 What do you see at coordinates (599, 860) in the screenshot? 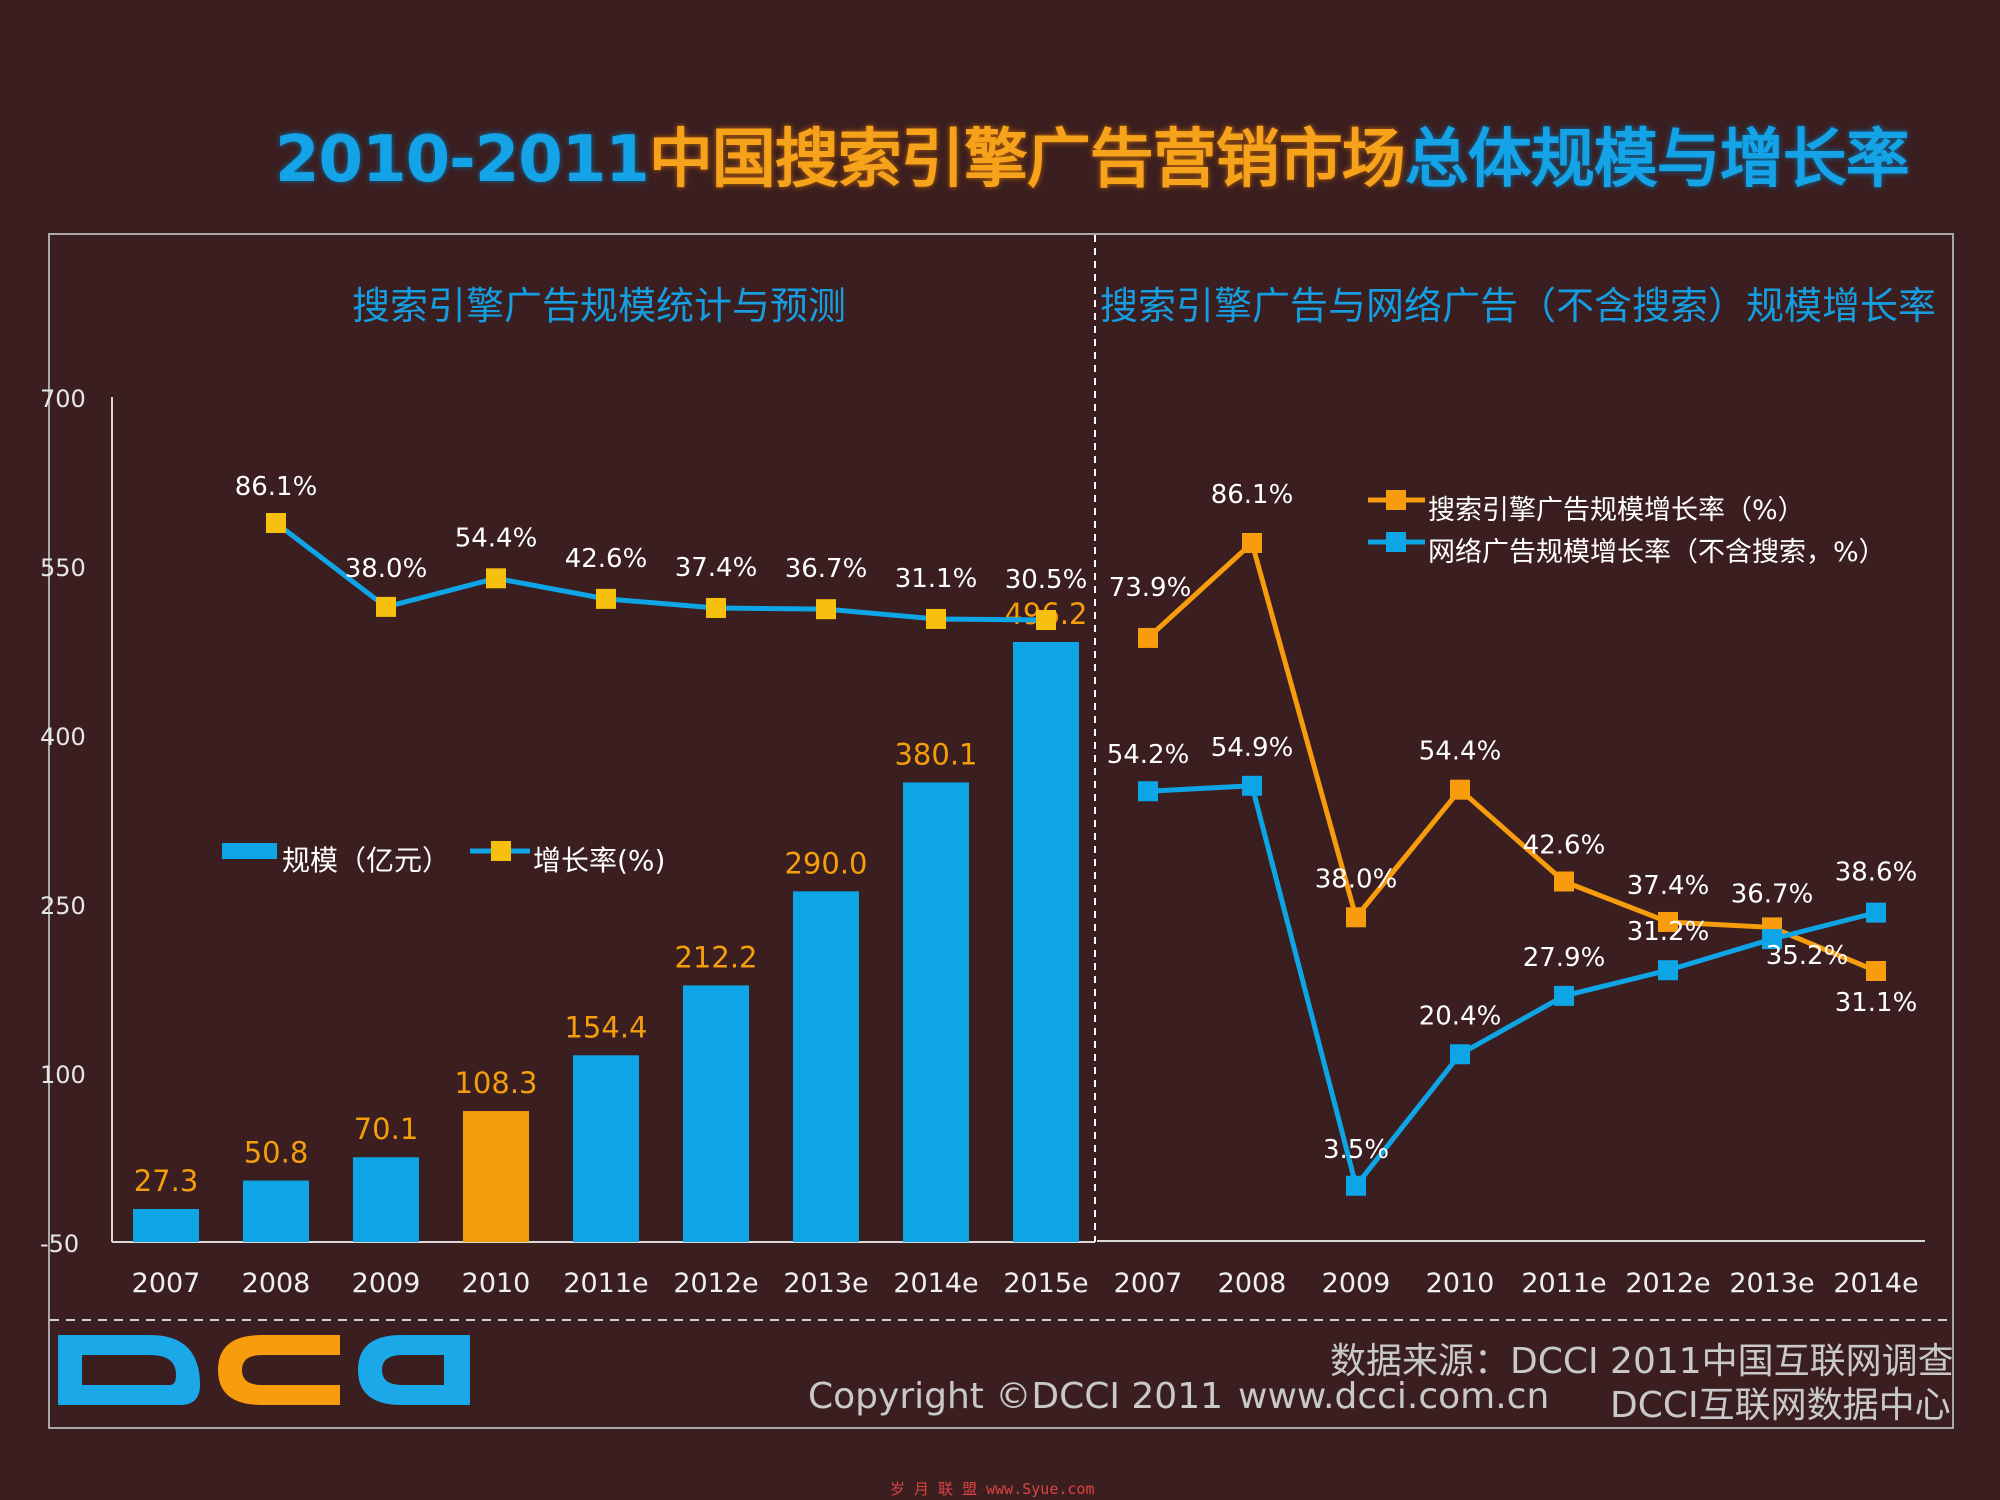
I see `legend-line-label: 增长率(%)` at bounding box center [599, 860].